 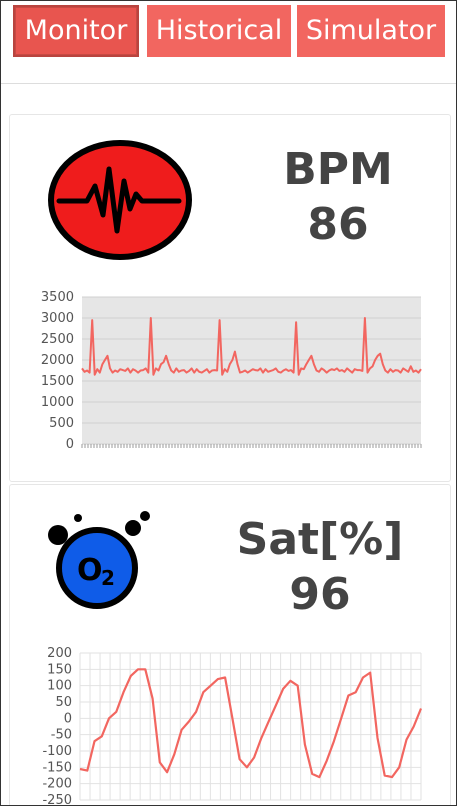 What do you see at coordinates (76, 31) in the screenshot?
I see `tab-monitor: Monitor` at bounding box center [76, 31].